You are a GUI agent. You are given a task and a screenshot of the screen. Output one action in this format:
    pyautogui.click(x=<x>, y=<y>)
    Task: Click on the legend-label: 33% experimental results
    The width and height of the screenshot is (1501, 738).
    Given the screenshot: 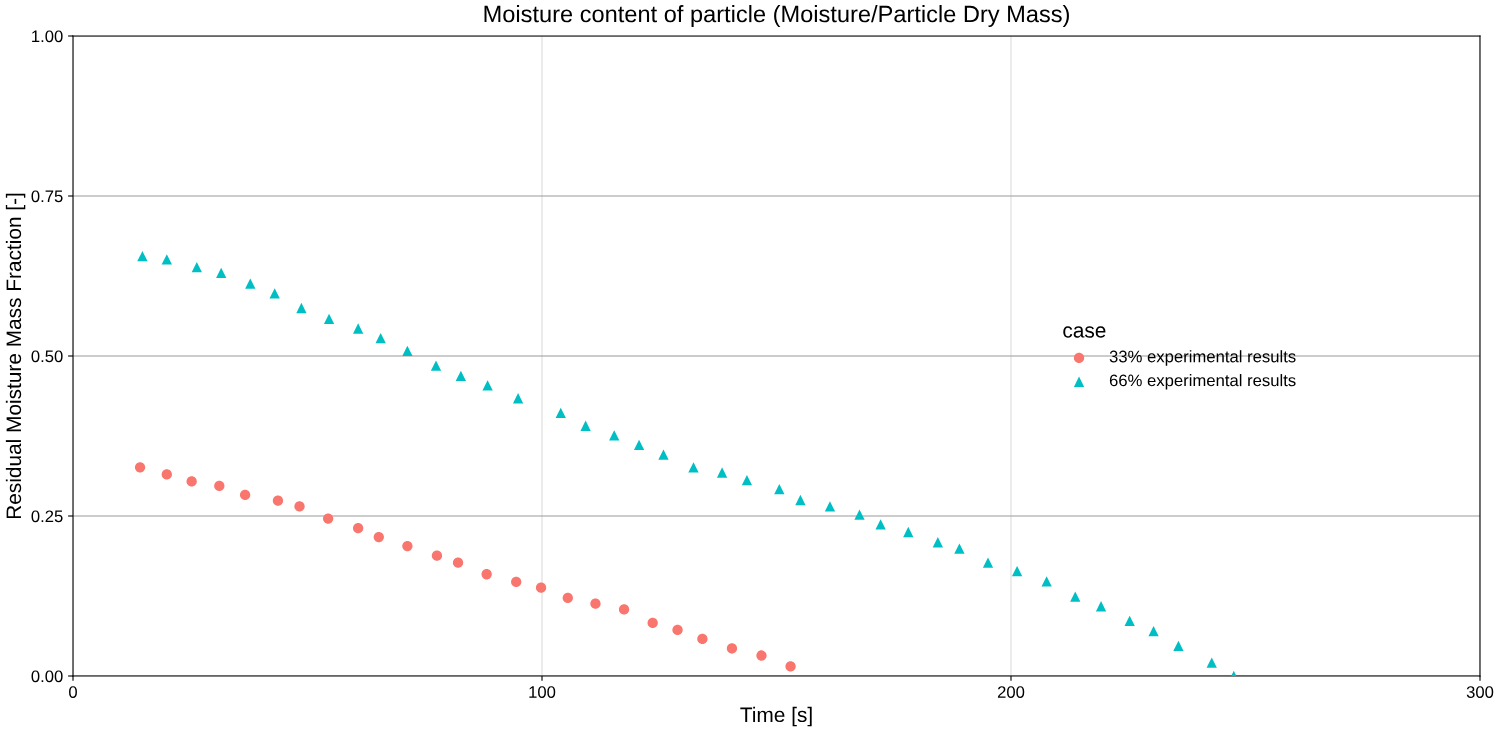 What is the action you would take?
    pyautogui.click(x=1202, y=358)
    